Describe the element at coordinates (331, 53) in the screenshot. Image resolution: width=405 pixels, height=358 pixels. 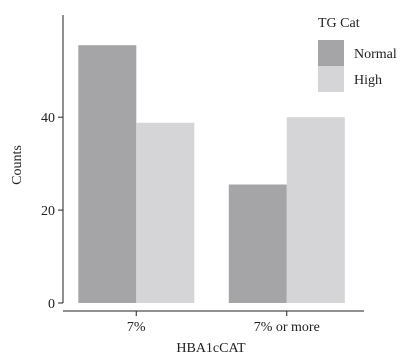
I see `legend-swatch-normal` at that location.